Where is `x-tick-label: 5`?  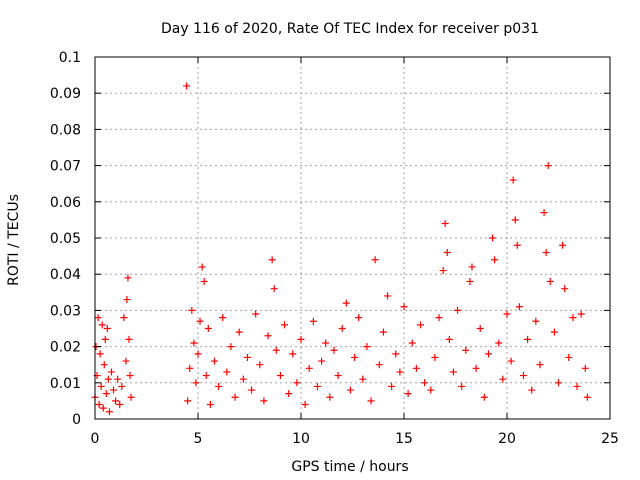 x-tick-label: 5 is located at coordinates (198, 439).